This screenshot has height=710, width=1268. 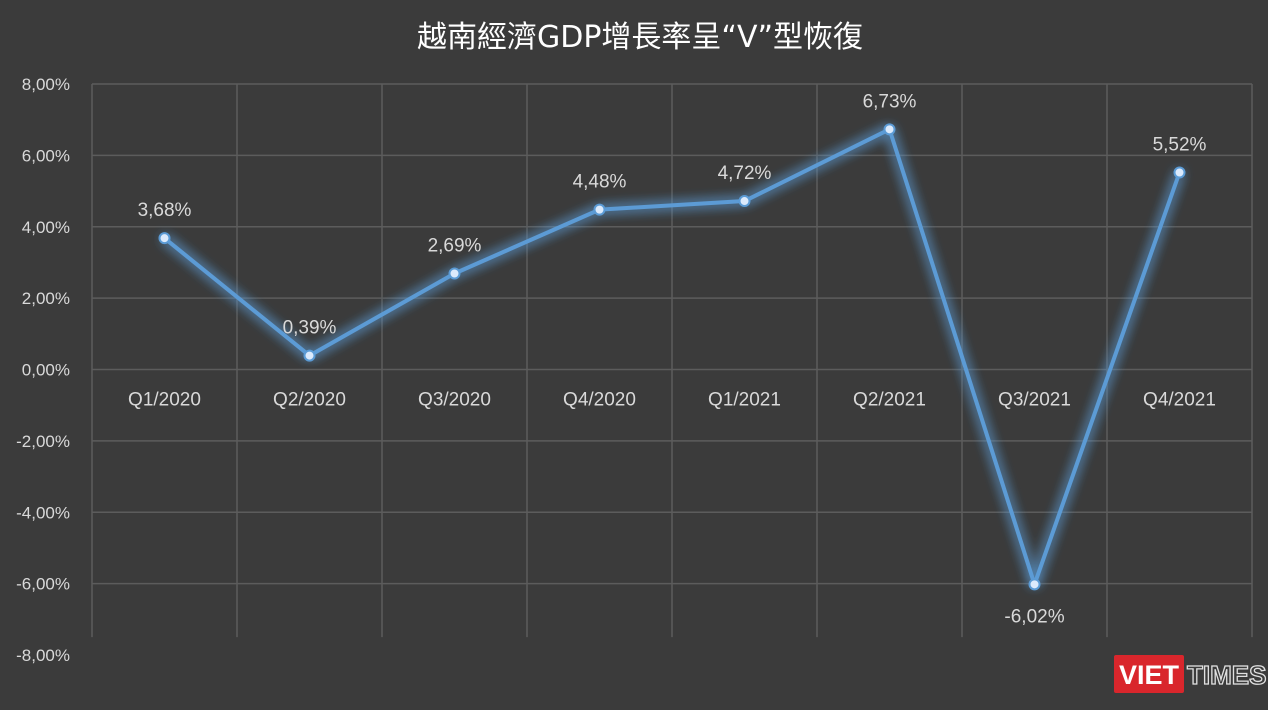 What do you see at coordinates (46, 84) in the screenshot?
I see `y-tick-label: 8,00%` at bounding box center [46, 84].